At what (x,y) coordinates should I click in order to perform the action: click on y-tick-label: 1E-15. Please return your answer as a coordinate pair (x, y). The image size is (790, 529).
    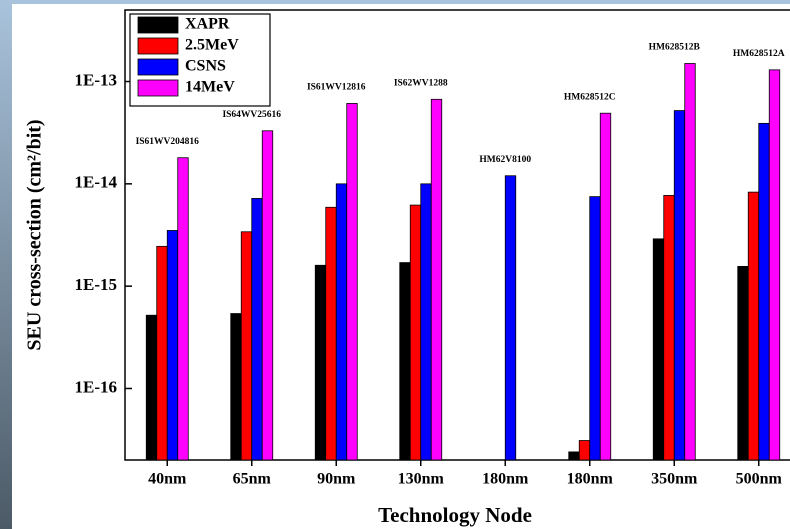
    Looking at the image, I should click on (96, 284).